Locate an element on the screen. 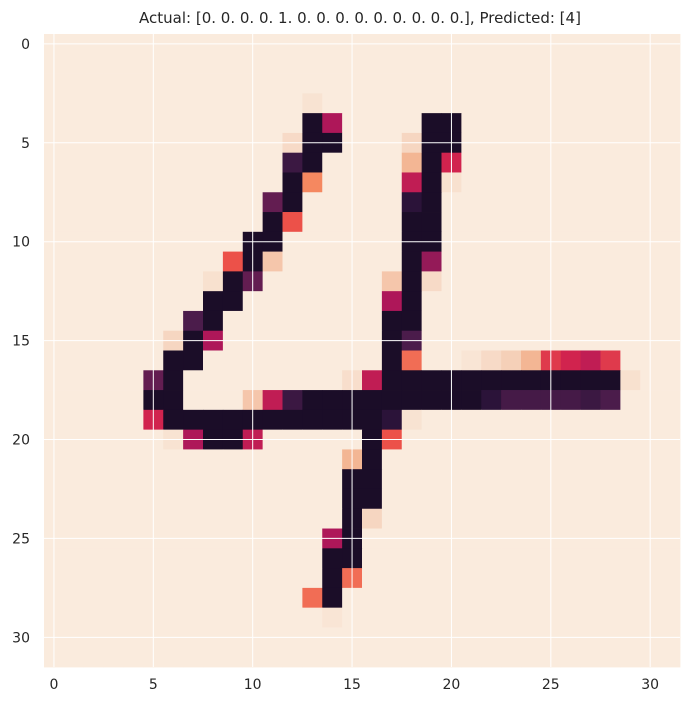  x-tick-label: 30 is located at coordinates (650, 685).